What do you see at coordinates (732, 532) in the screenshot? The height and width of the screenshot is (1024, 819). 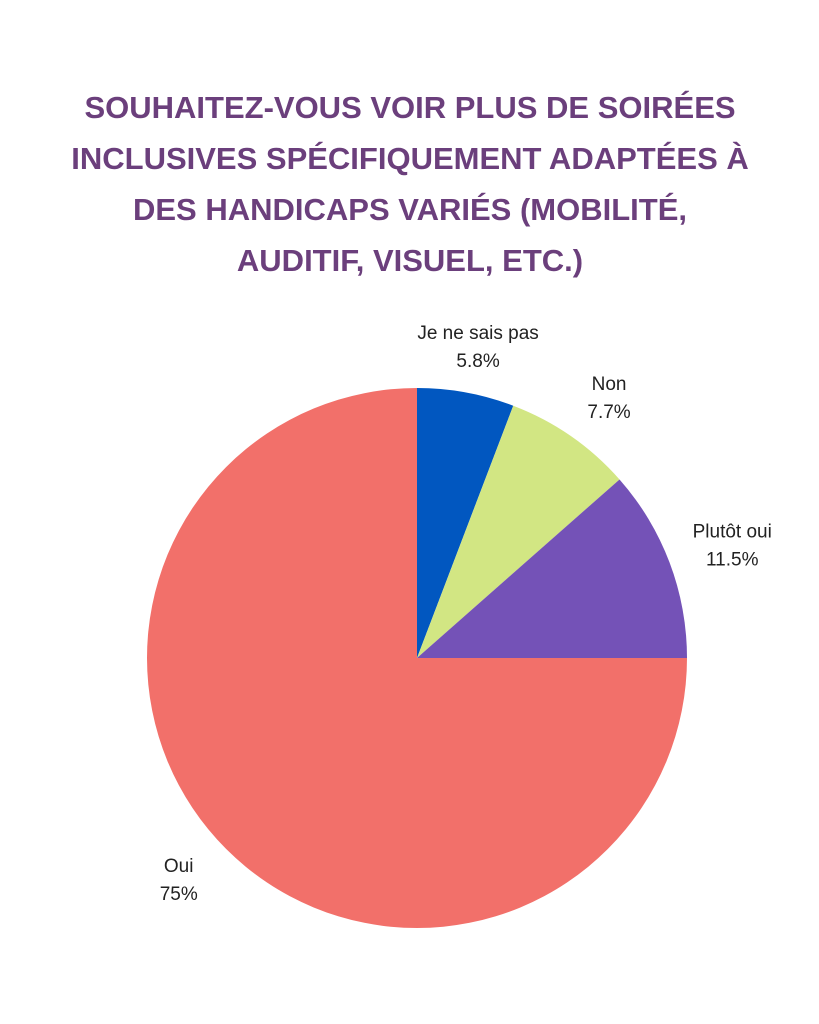 I see `slice-label: Plutôt oui` at bounding box center [732, 532].